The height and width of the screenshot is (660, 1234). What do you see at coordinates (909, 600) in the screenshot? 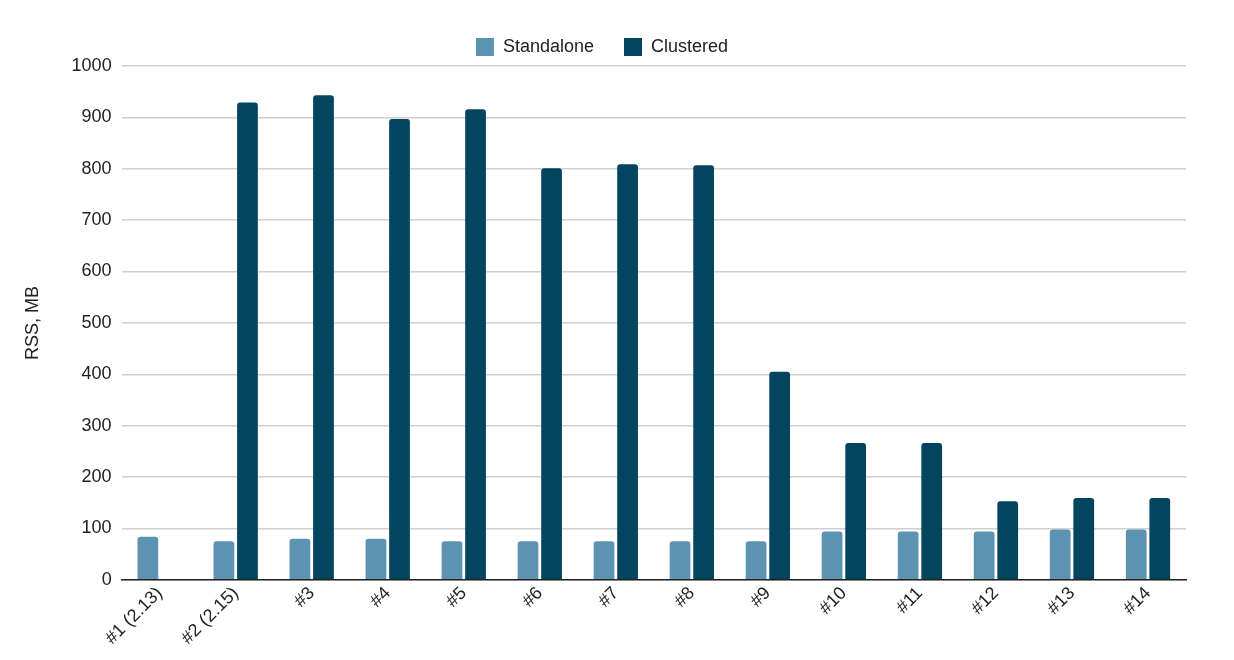
I see `x-tick-label: #11` at bounding box center [909, 600].